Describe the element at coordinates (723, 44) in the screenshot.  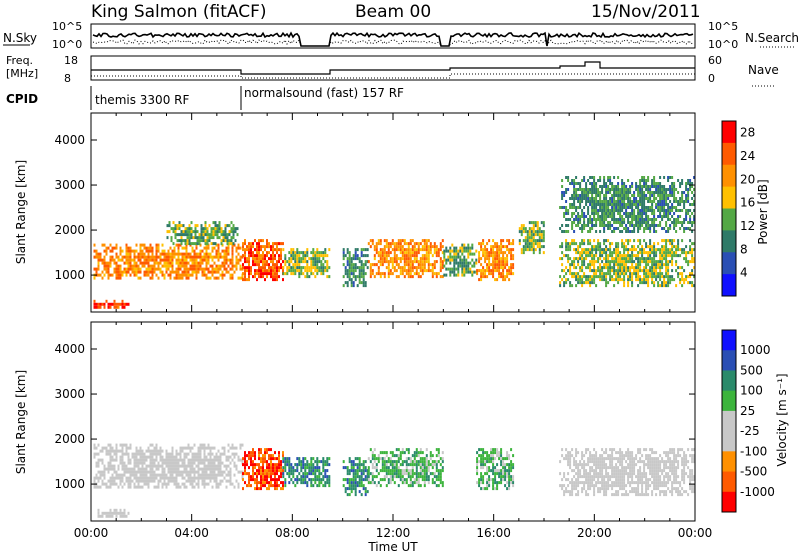
I see `noise-right-tick-low: 10^0` at that location.